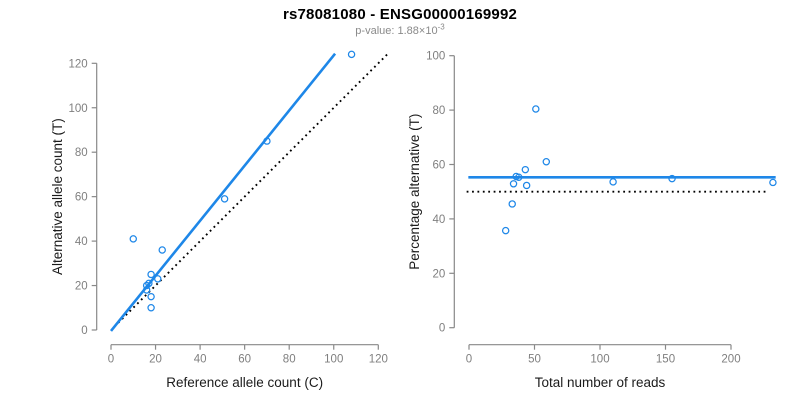  Describe the element at coordinates (441, 27) in the screenshot. I see `pvalue-exponent: -3` at that location.